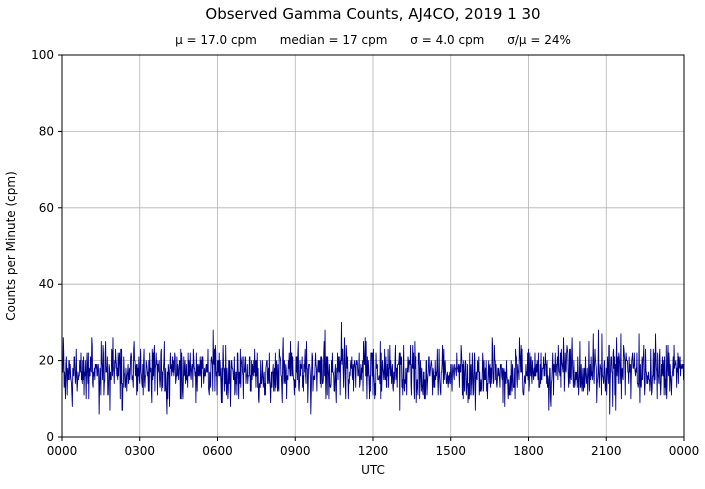  Describe the element at coordinates (46, 361) in the screenshot. I see `y-tick-label: 20` at that location.